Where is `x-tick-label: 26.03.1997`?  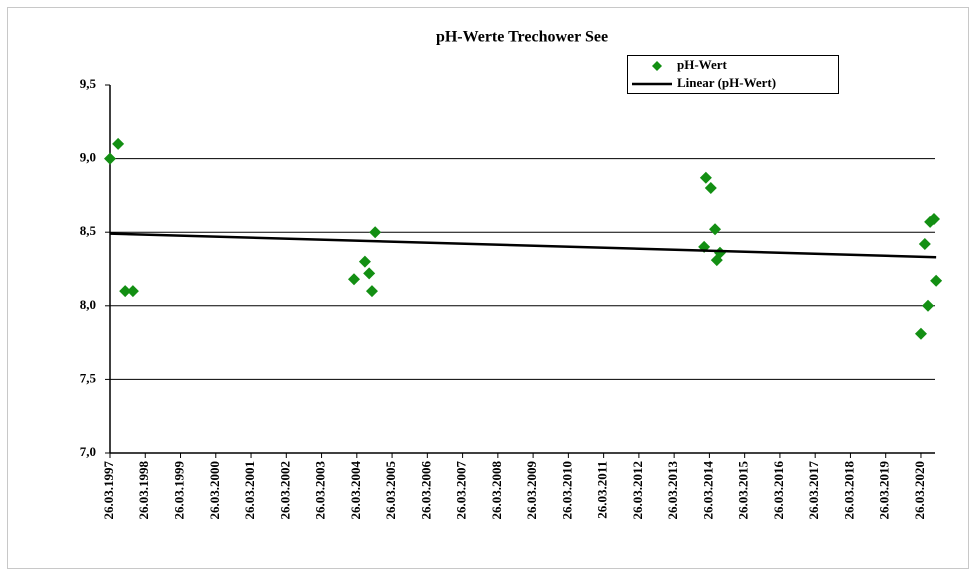 x-tick-label: 26.03.1997 is located at coordinates (108, 490).